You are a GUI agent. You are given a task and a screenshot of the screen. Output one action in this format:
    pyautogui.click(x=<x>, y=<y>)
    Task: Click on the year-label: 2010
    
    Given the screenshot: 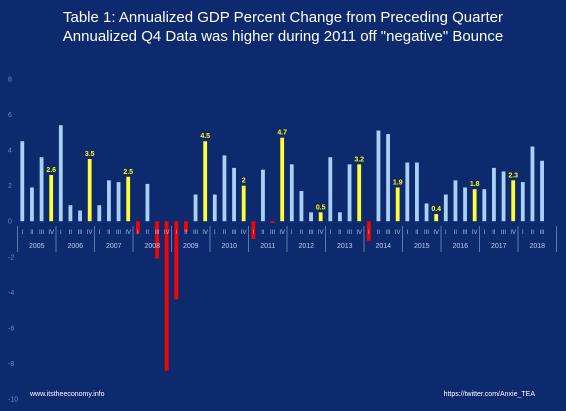 What is the action you would take?
    pyautogui.click(x=229, y=246)
    